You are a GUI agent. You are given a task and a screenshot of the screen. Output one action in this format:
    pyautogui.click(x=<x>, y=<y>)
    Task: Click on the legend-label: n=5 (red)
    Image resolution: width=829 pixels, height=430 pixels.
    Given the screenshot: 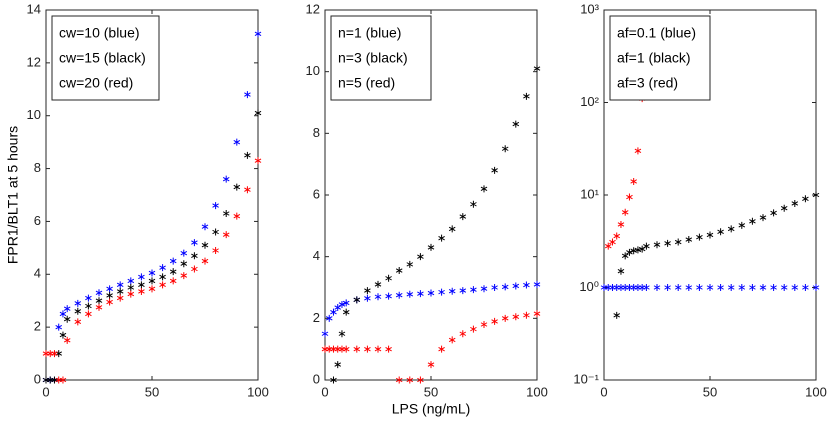 What is the action you would take?
    pyautogui.click(x=366, y=83)
    